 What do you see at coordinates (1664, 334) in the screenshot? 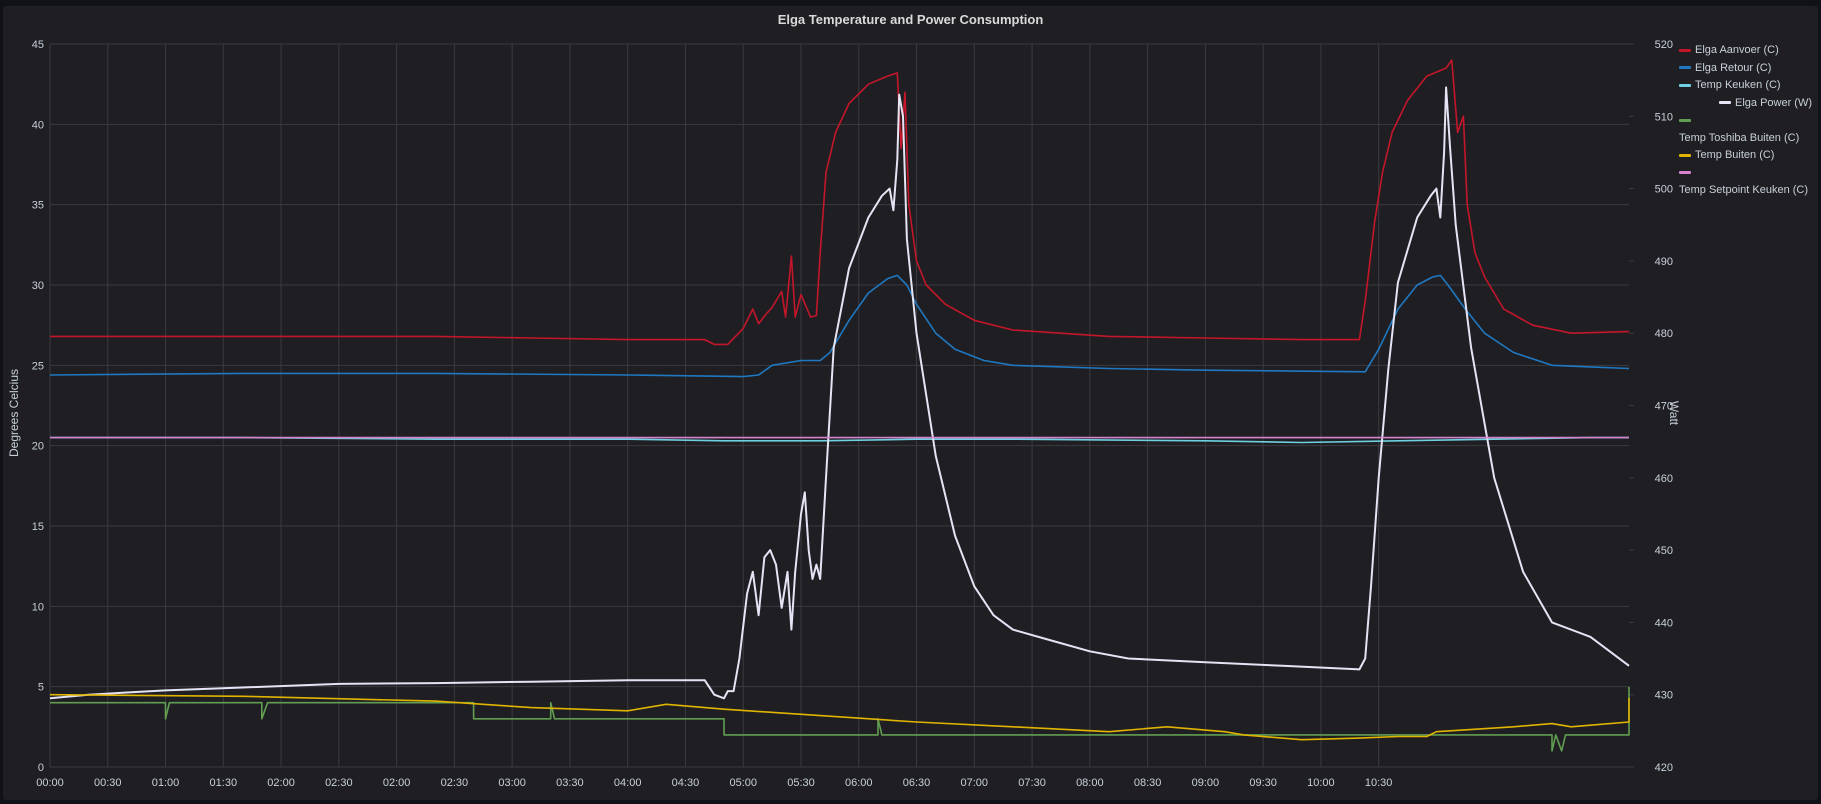
I see `y2-tick-label: 480` at bounding box center [1664, 334].